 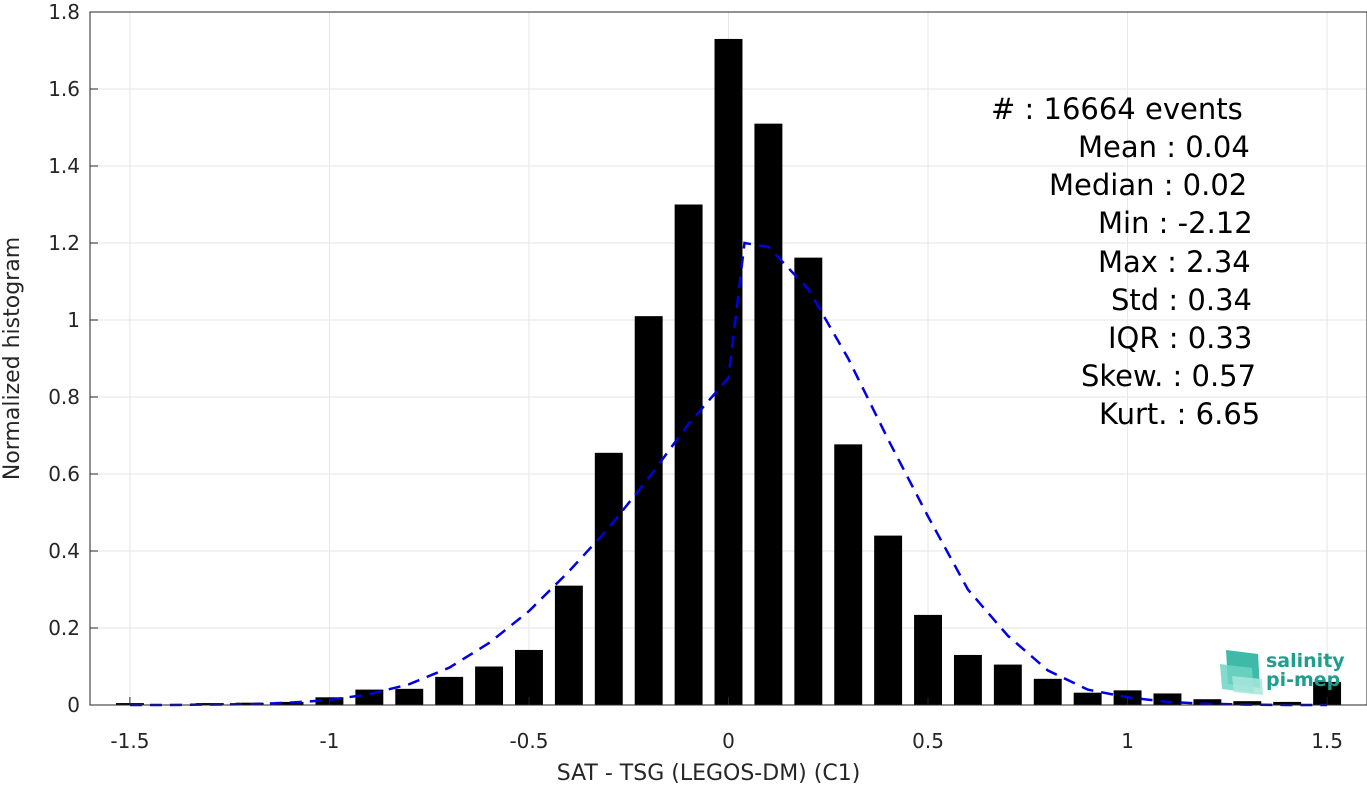 What do you see at coordinates (64, 551) in the screenshot?
I see `y-tick-label: 0.4` at bounding box center [64, 551].